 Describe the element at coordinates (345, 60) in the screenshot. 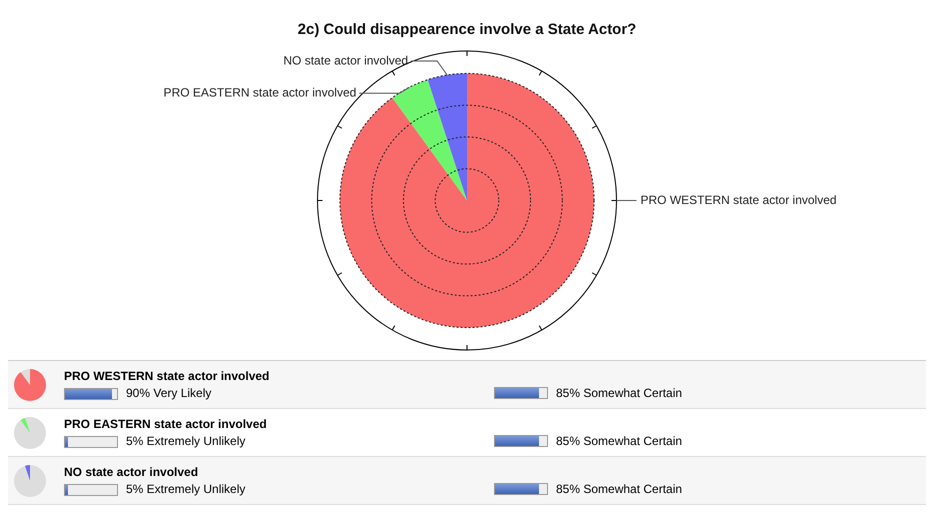

I see `slice-label: NO state actor involved` at that location.